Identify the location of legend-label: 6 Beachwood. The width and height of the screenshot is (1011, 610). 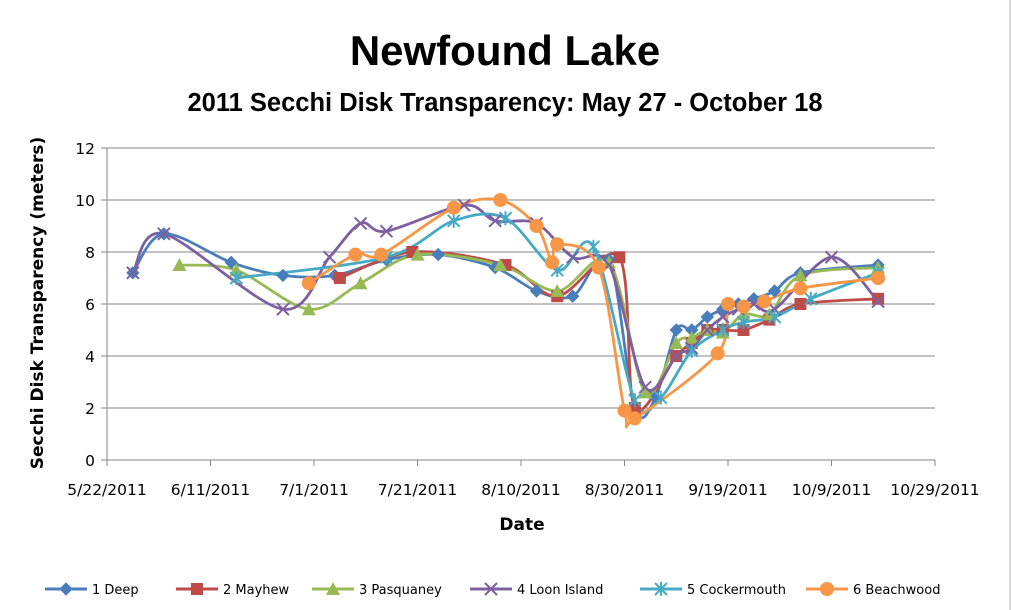
(896, 590).